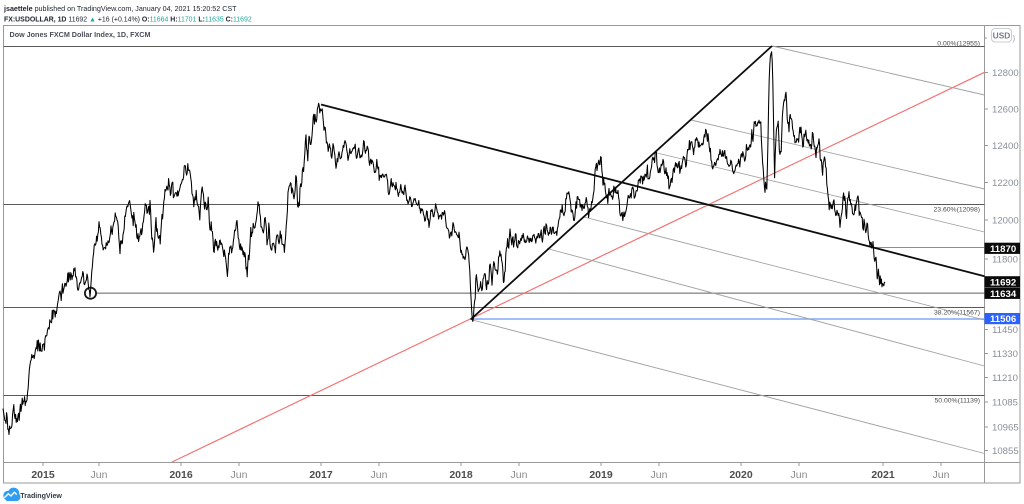 Image resolution: width=1024 pixels, height=504 pixels. I want to click on svg-text: 2016, so click(181, 475).